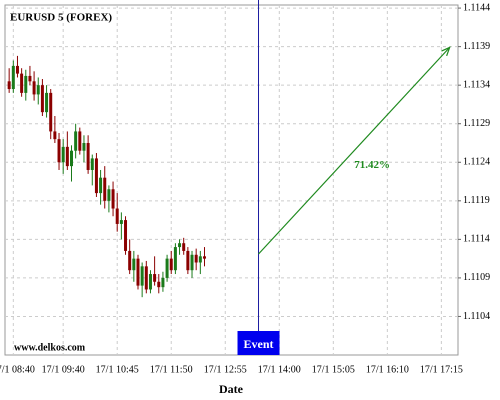 Image resolution: width=500 pixels, height=400 pixels. Describe the element at coordinates (387, 369) in the screenshot. I see `x-tick-label: 17/1 16:10` at that location.